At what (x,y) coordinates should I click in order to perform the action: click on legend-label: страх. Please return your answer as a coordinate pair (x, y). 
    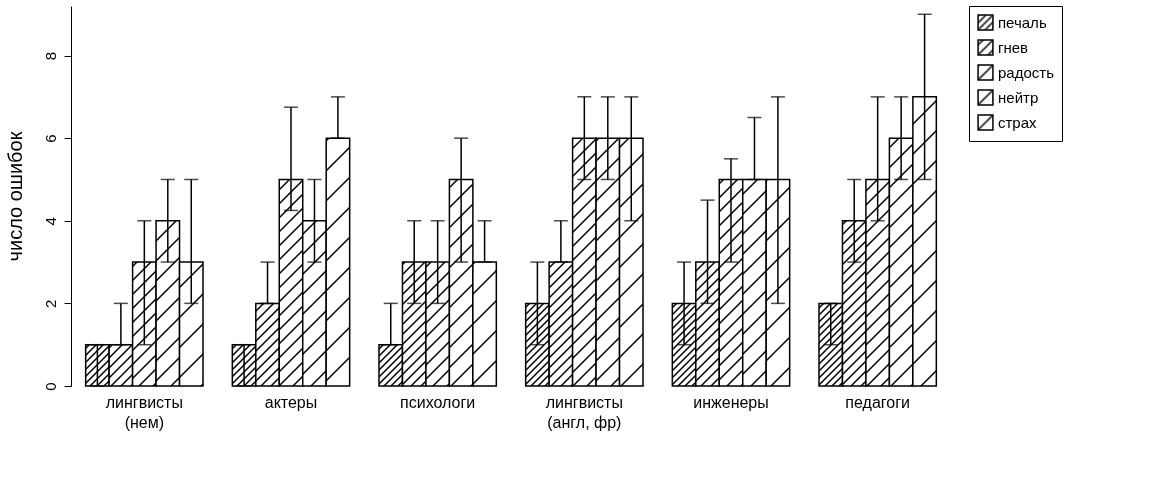
    Looking at the image, I should click on (1018, 122).